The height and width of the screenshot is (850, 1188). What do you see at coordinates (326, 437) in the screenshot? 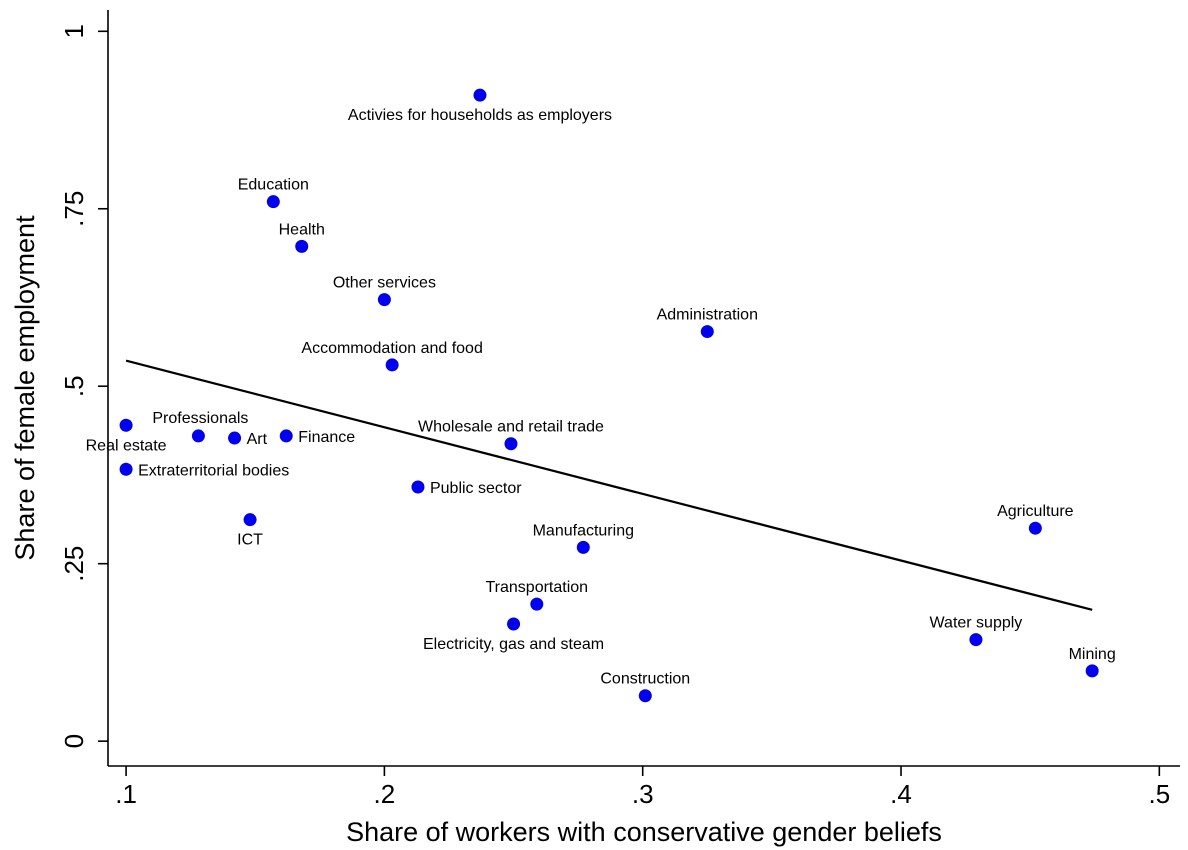
I see `data-point-label: Finance` at bounding box center [326, 437].